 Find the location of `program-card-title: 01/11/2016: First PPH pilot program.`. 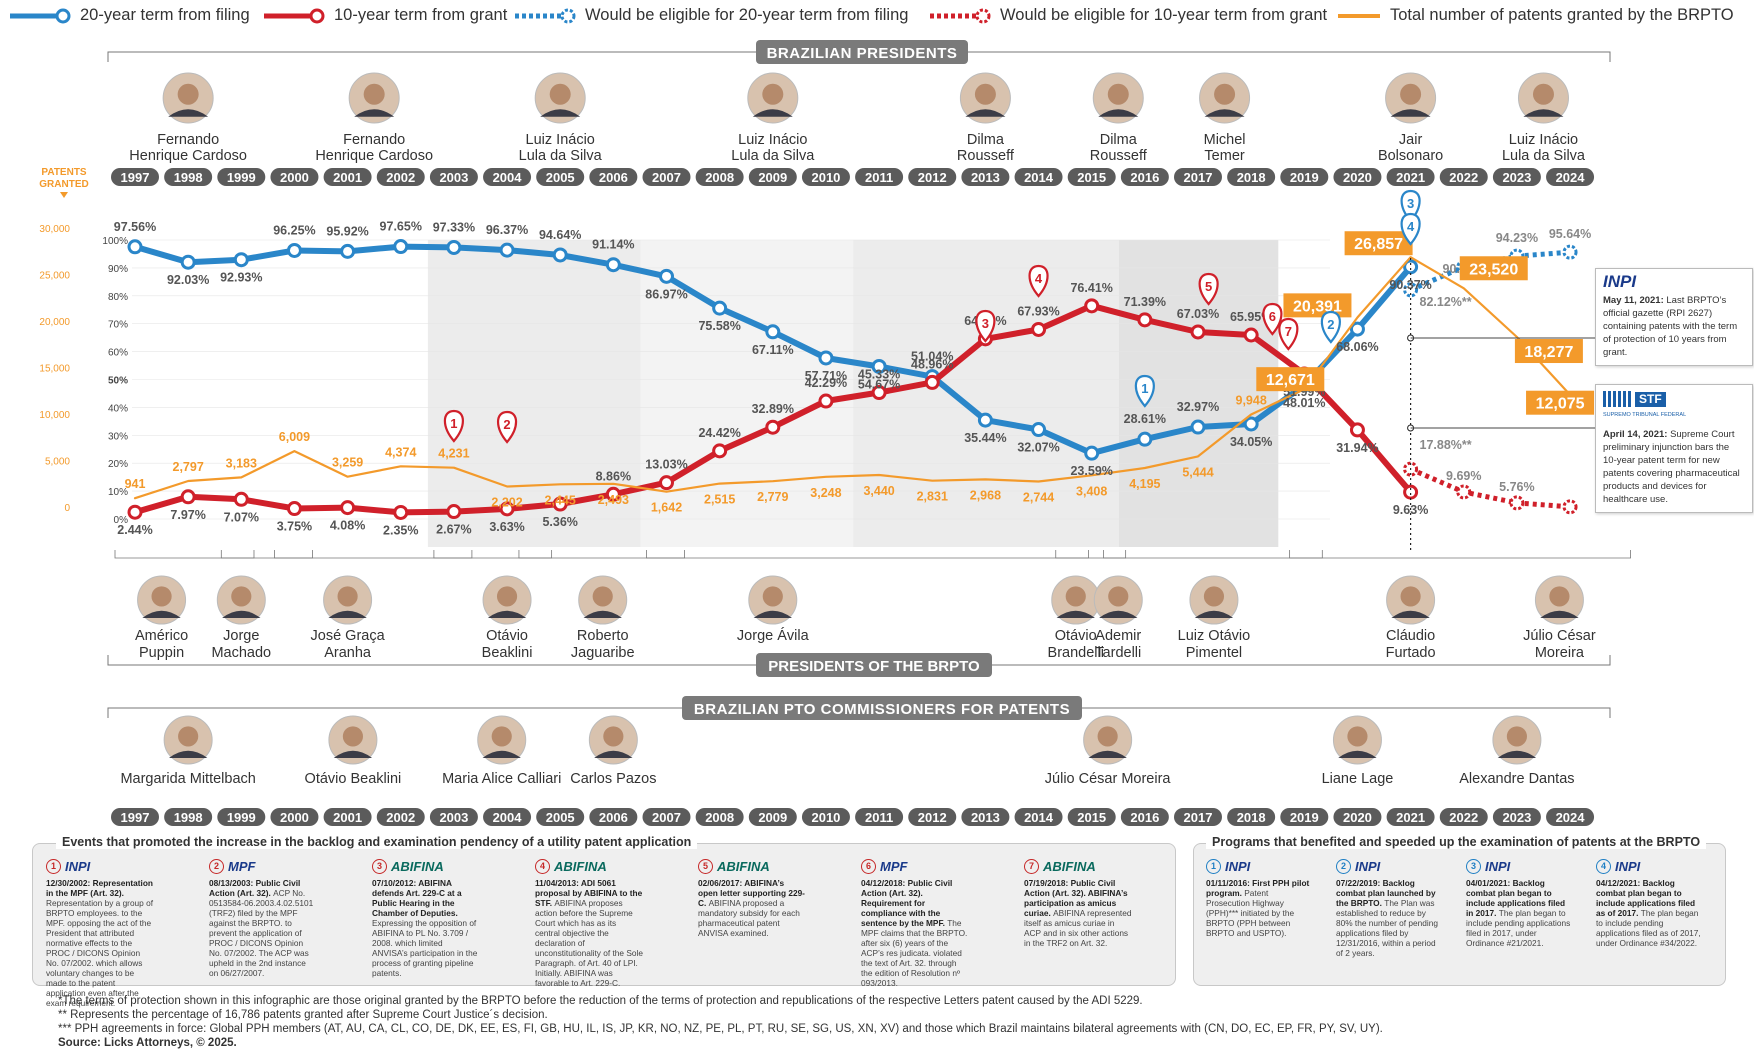

program-card-title: 01/11/2016: First PPH pilot program. is located at coordinates (1258, 888).